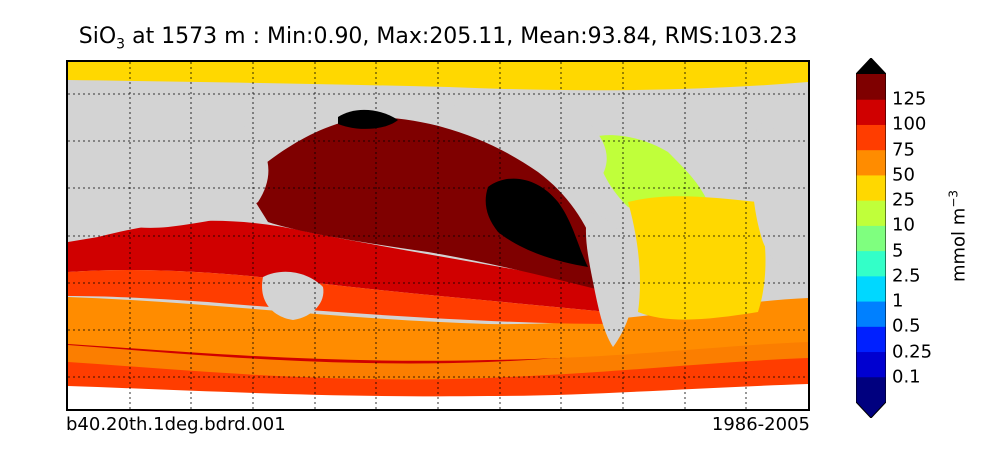 Image resolution: width=1001 pixels, height=466 pixels. What do you see at coordinates (650, 173) in the screenshot?
I see `north-atlantic-green` at bounding box center [650, 173].